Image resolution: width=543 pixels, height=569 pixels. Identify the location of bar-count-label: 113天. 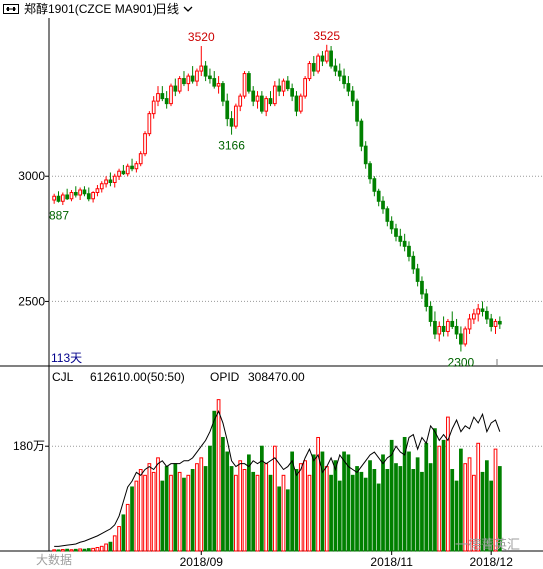
(66, 358).